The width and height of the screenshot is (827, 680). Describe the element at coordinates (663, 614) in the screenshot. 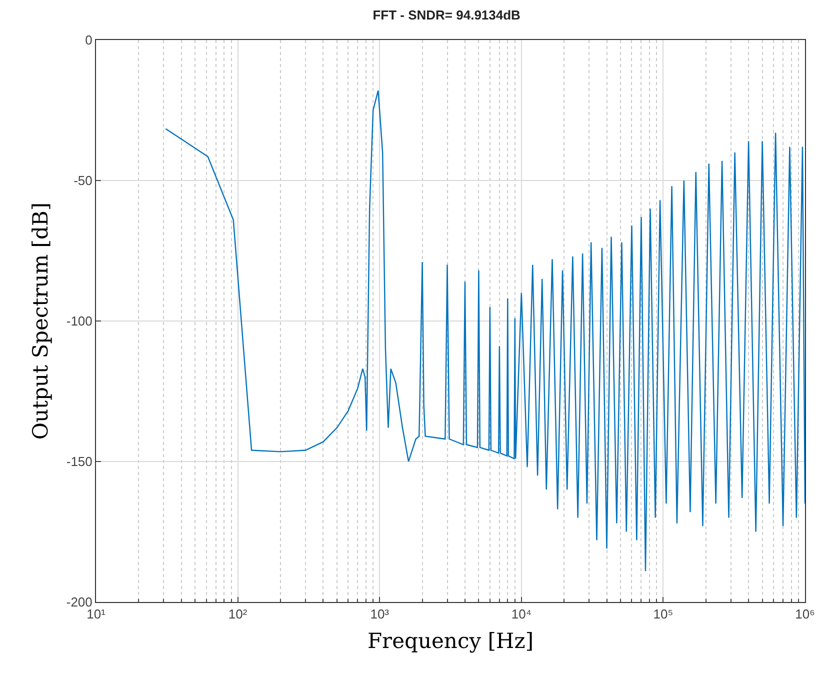

I see `x-tick-label: 10⁵` at that location.